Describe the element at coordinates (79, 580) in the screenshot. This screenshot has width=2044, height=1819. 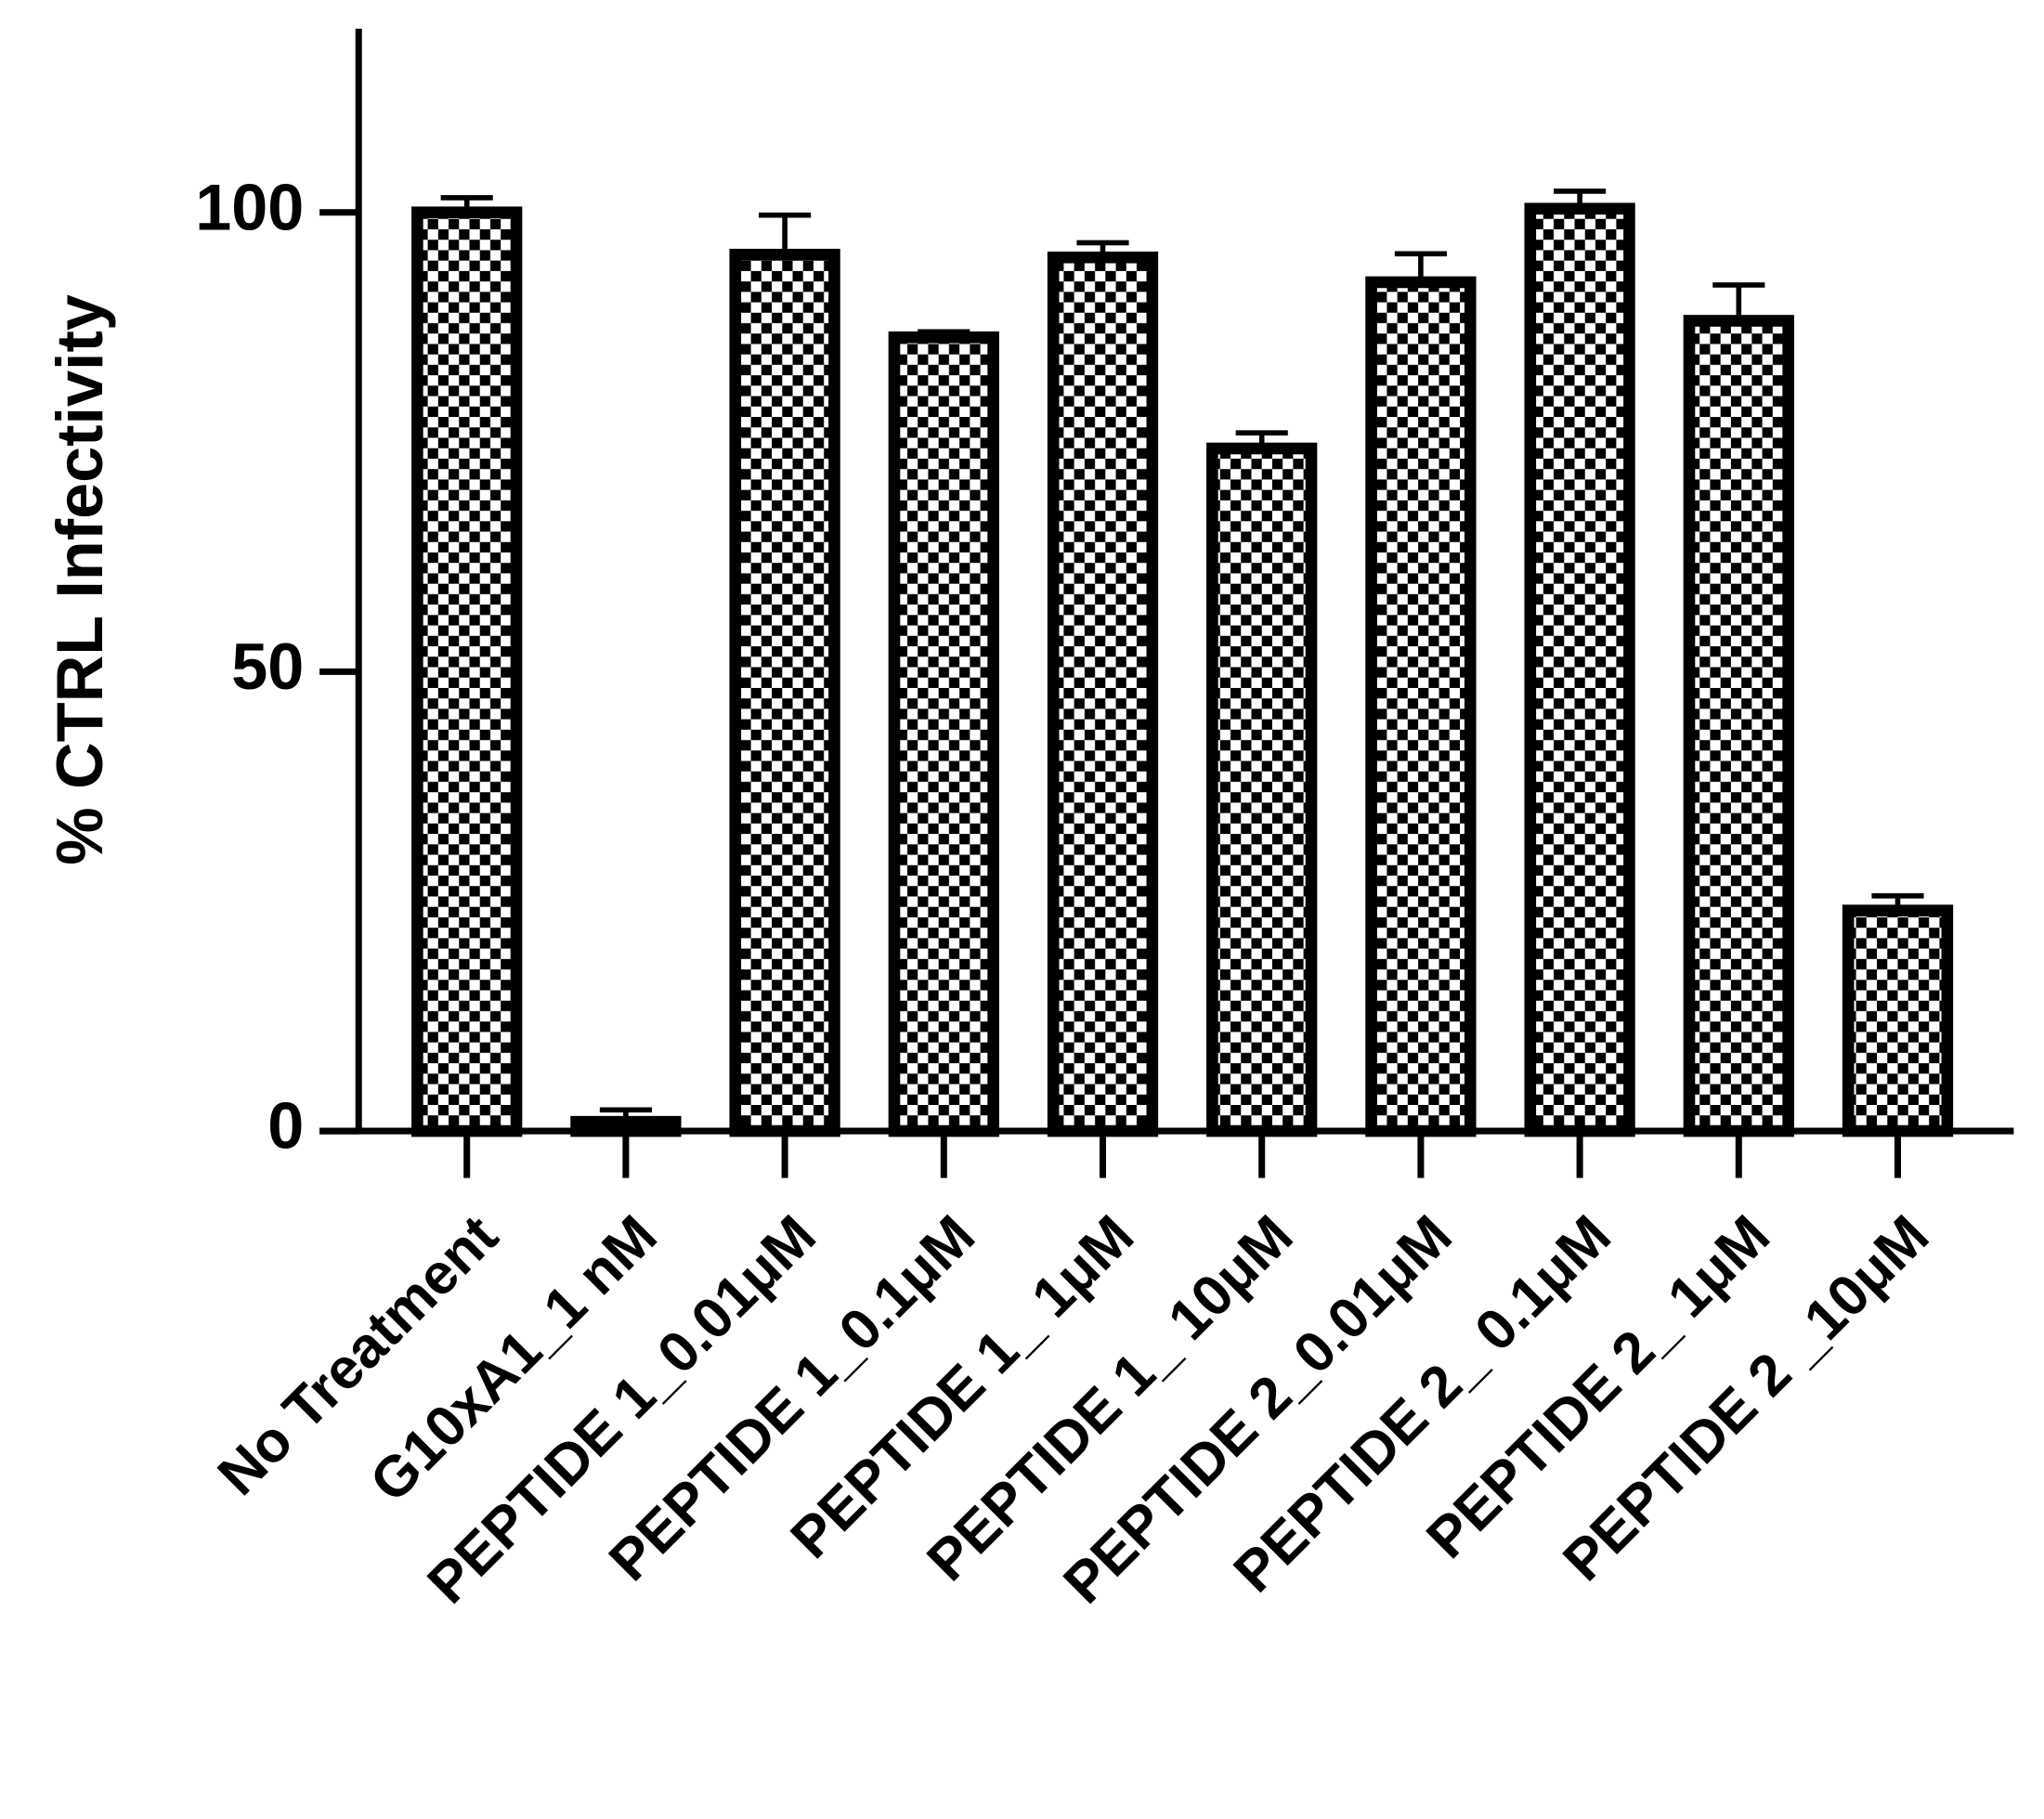
I see `y-axis-title: % CTRL Infectivity` at that location.